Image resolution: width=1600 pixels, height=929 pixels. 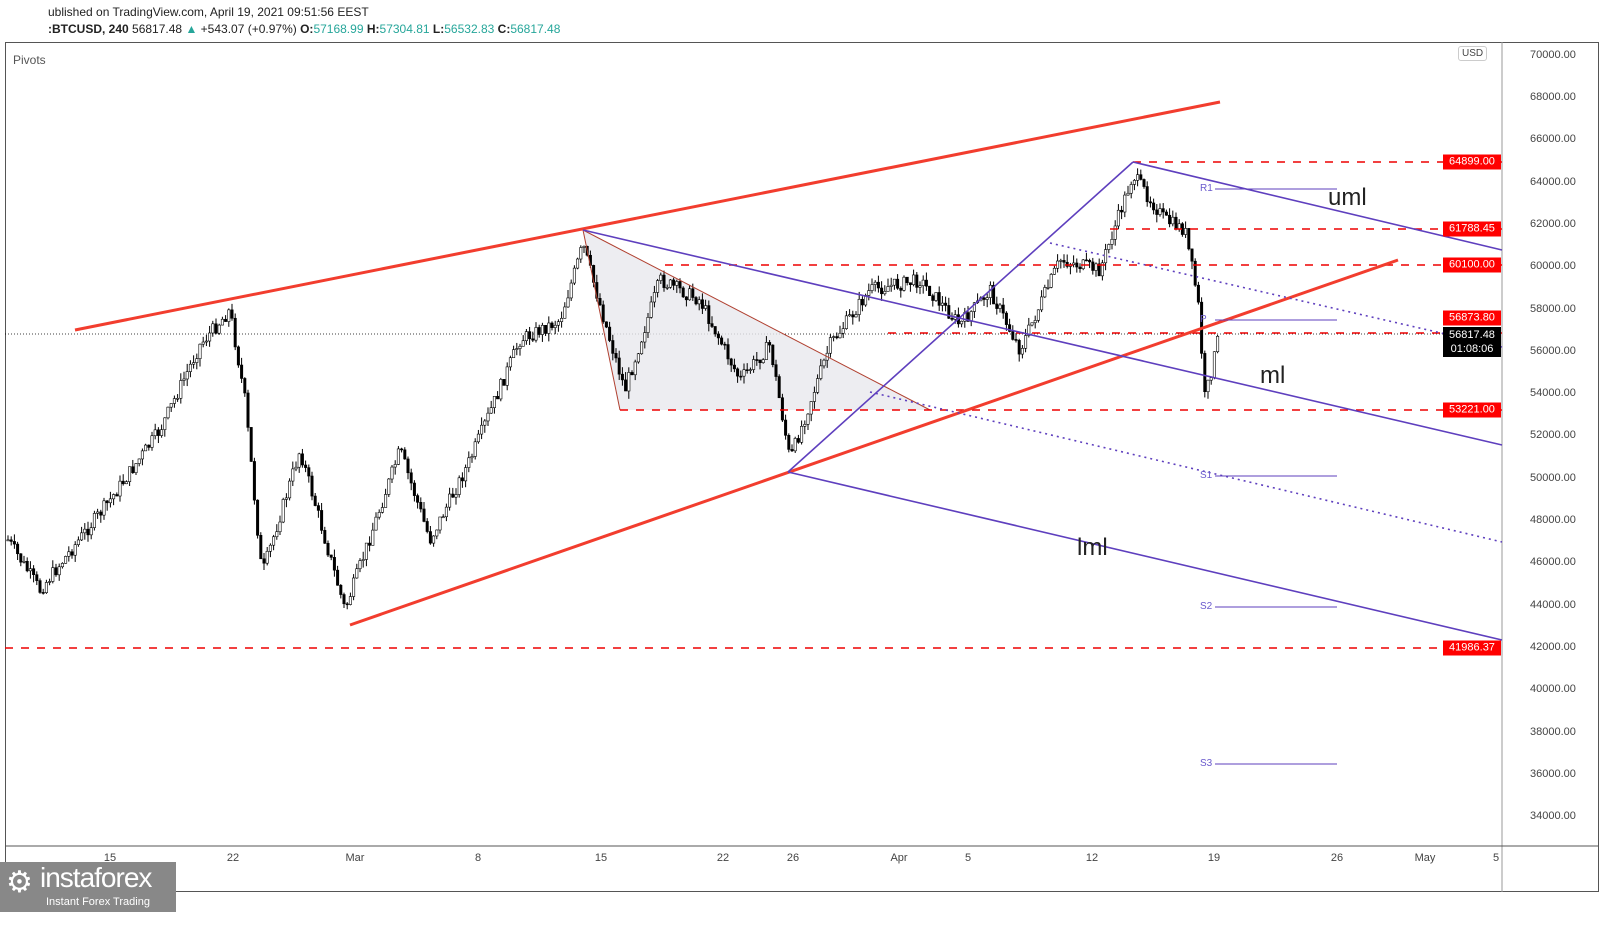 What do you see at coordinates (1206, 188) in the screenshot?
I see `pivot-r1: R1` at bounding box center [1206, 188].